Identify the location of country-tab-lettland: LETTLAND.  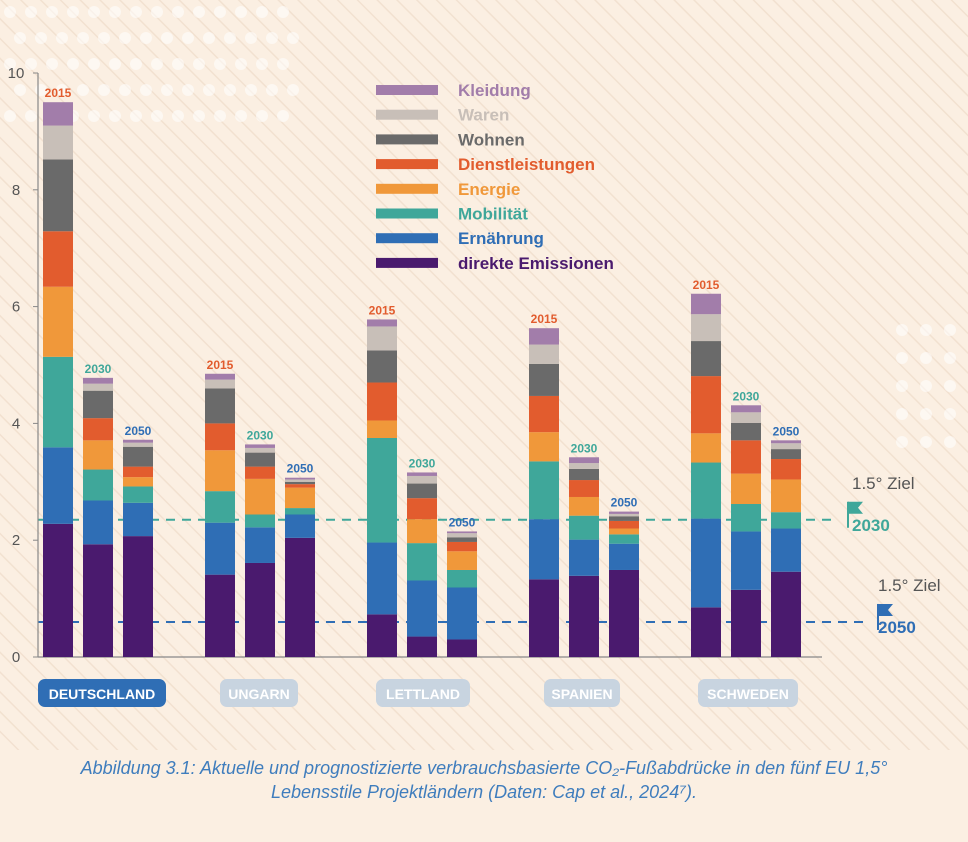
(423, 693).